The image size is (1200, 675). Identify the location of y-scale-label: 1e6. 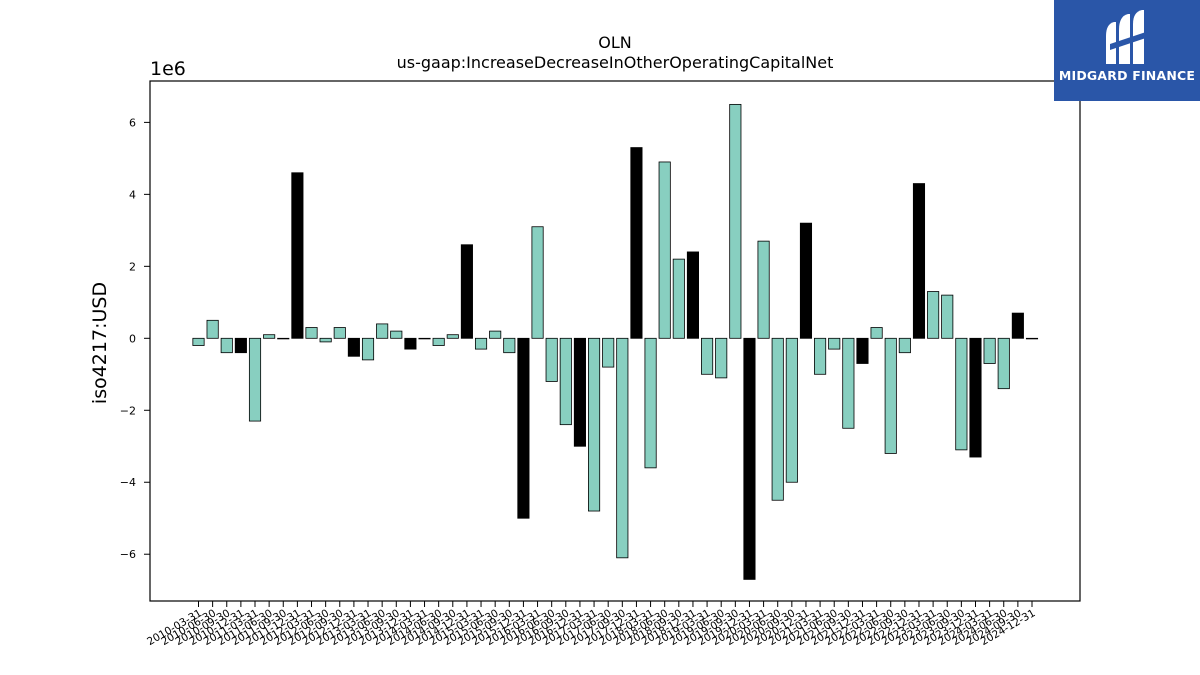
(168, 69).